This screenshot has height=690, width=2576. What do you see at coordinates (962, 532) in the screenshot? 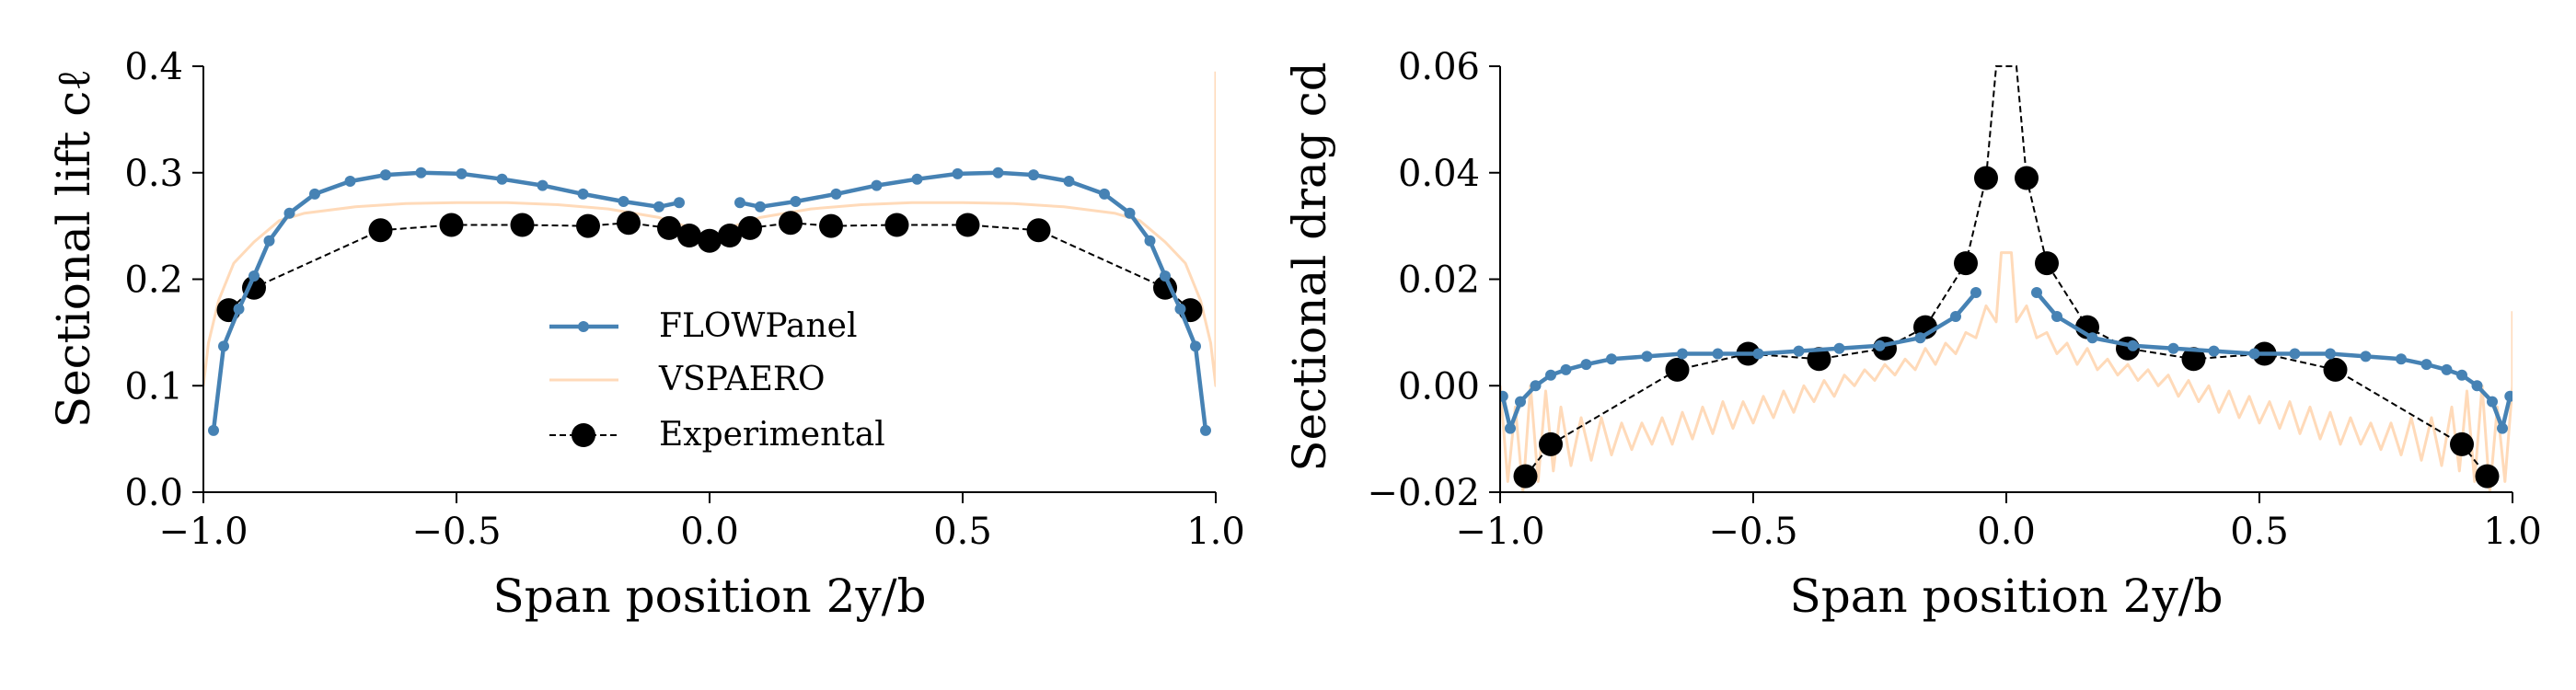
I see `lift-x-tick-label: 0.5` at bounding box center [962, 532].